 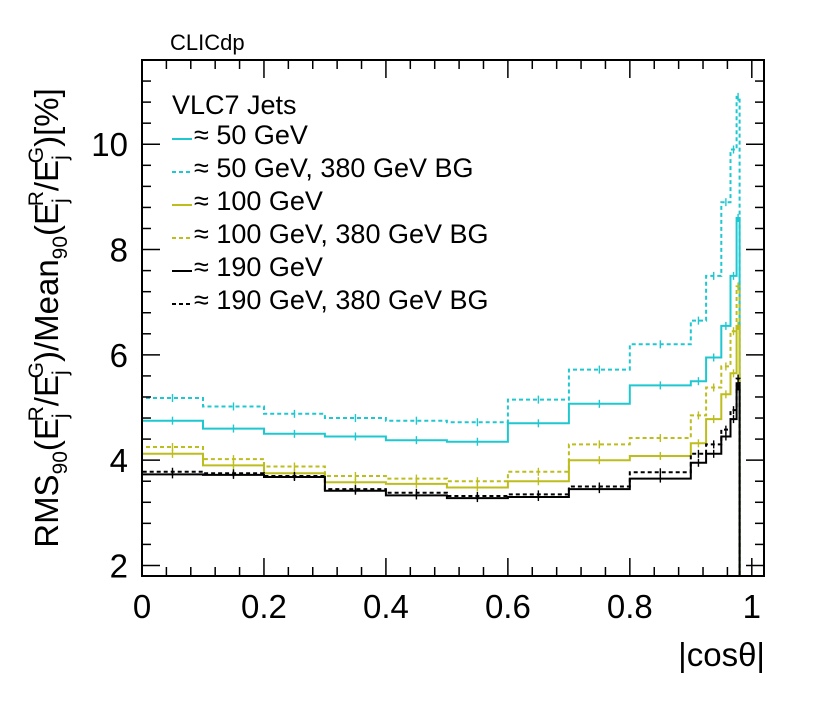 I want to click on legend-entry: ≈ 50 GeV, 380 GeV BG, so click(x=323, y=168).